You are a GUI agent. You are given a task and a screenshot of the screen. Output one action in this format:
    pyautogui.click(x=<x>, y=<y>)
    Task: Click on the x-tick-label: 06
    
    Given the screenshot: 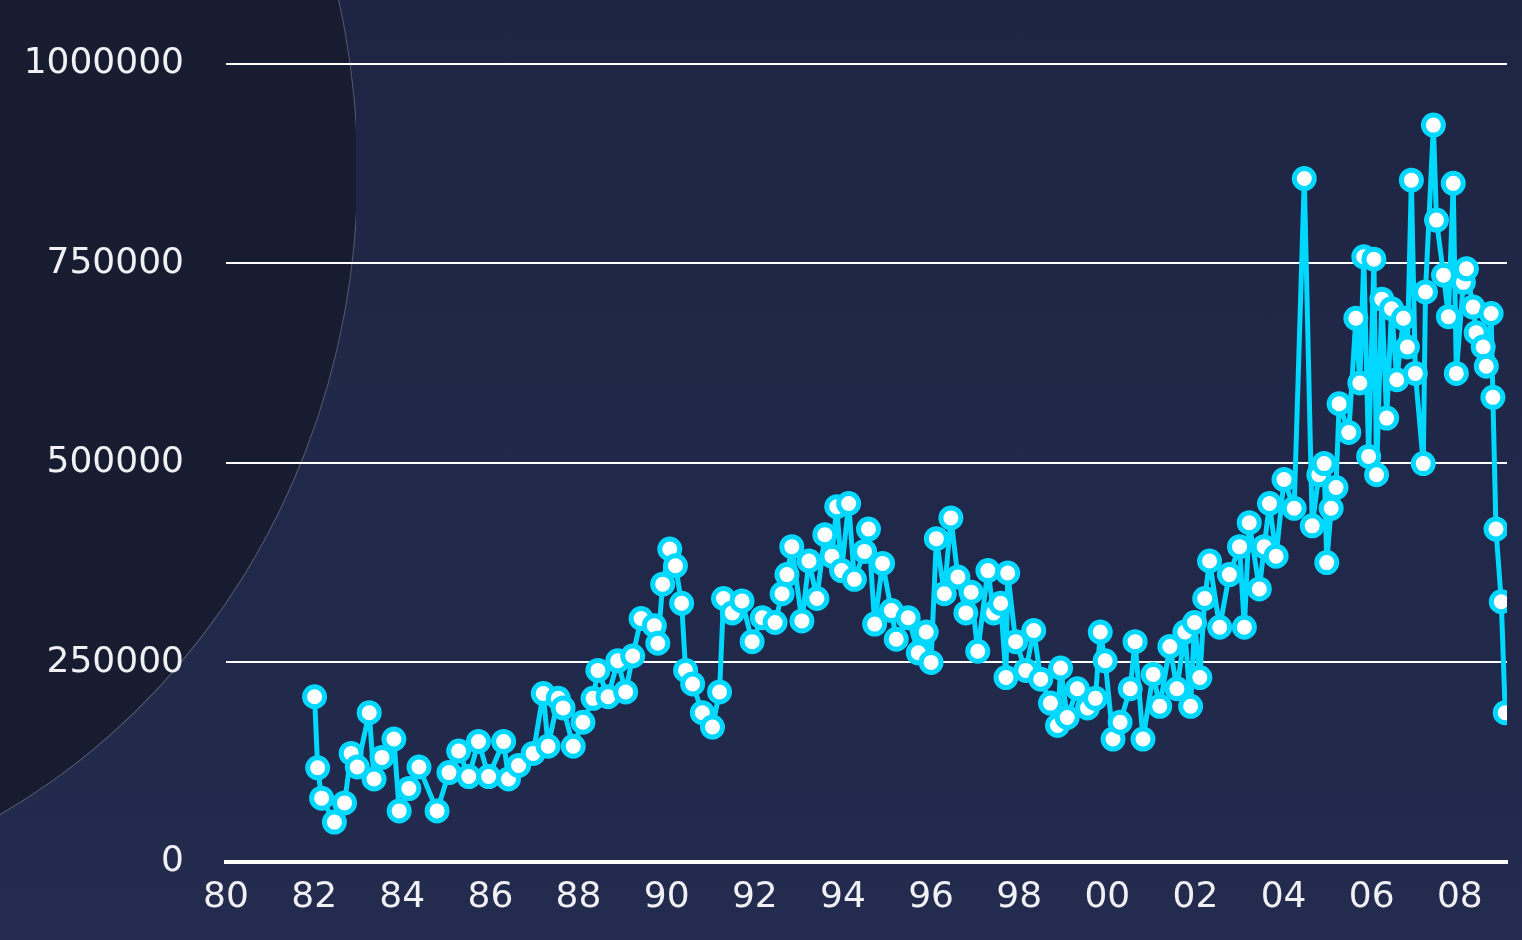 What is the action you would take?
    pyautogui.click(x=1371, y=894)
    